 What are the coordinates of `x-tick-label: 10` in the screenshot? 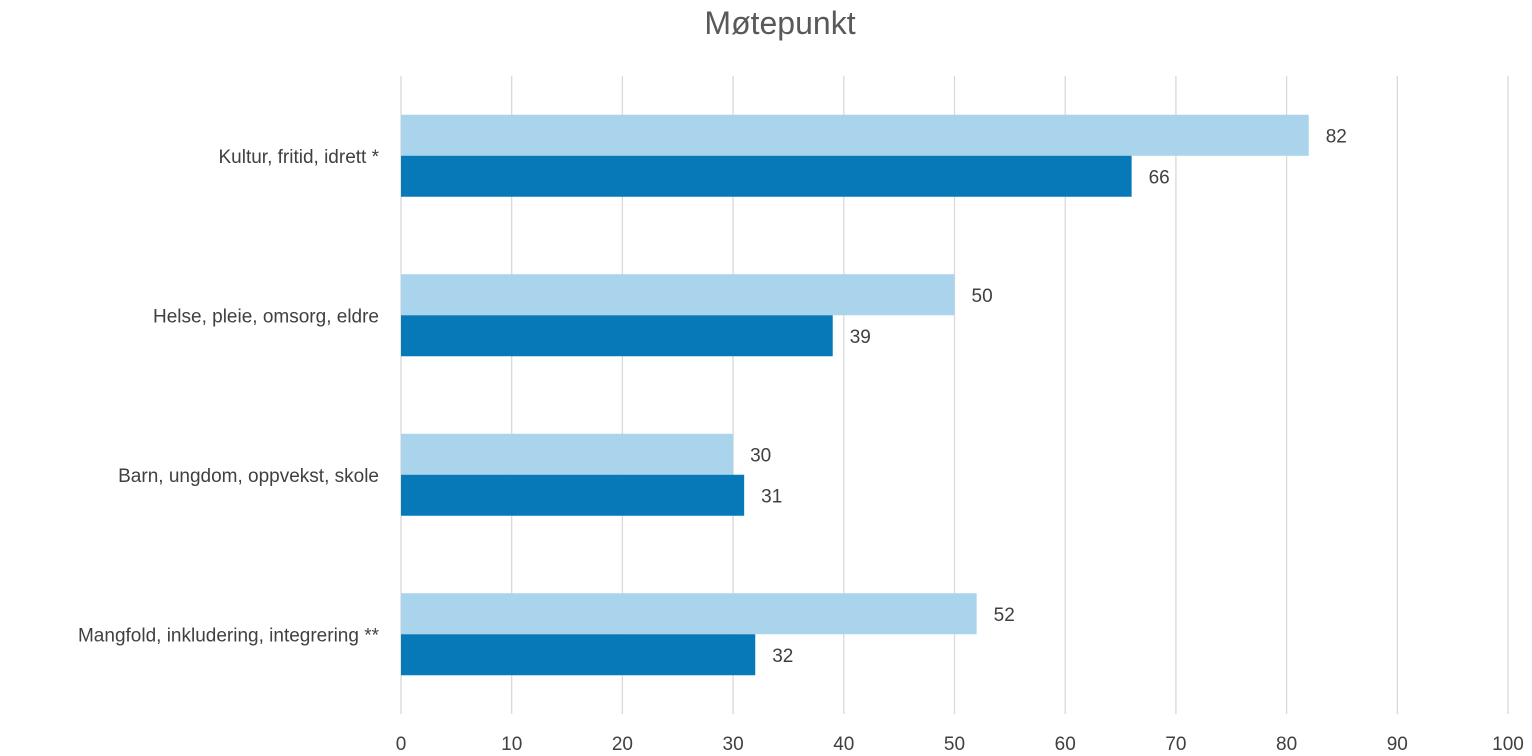 It's located at (511, 744).